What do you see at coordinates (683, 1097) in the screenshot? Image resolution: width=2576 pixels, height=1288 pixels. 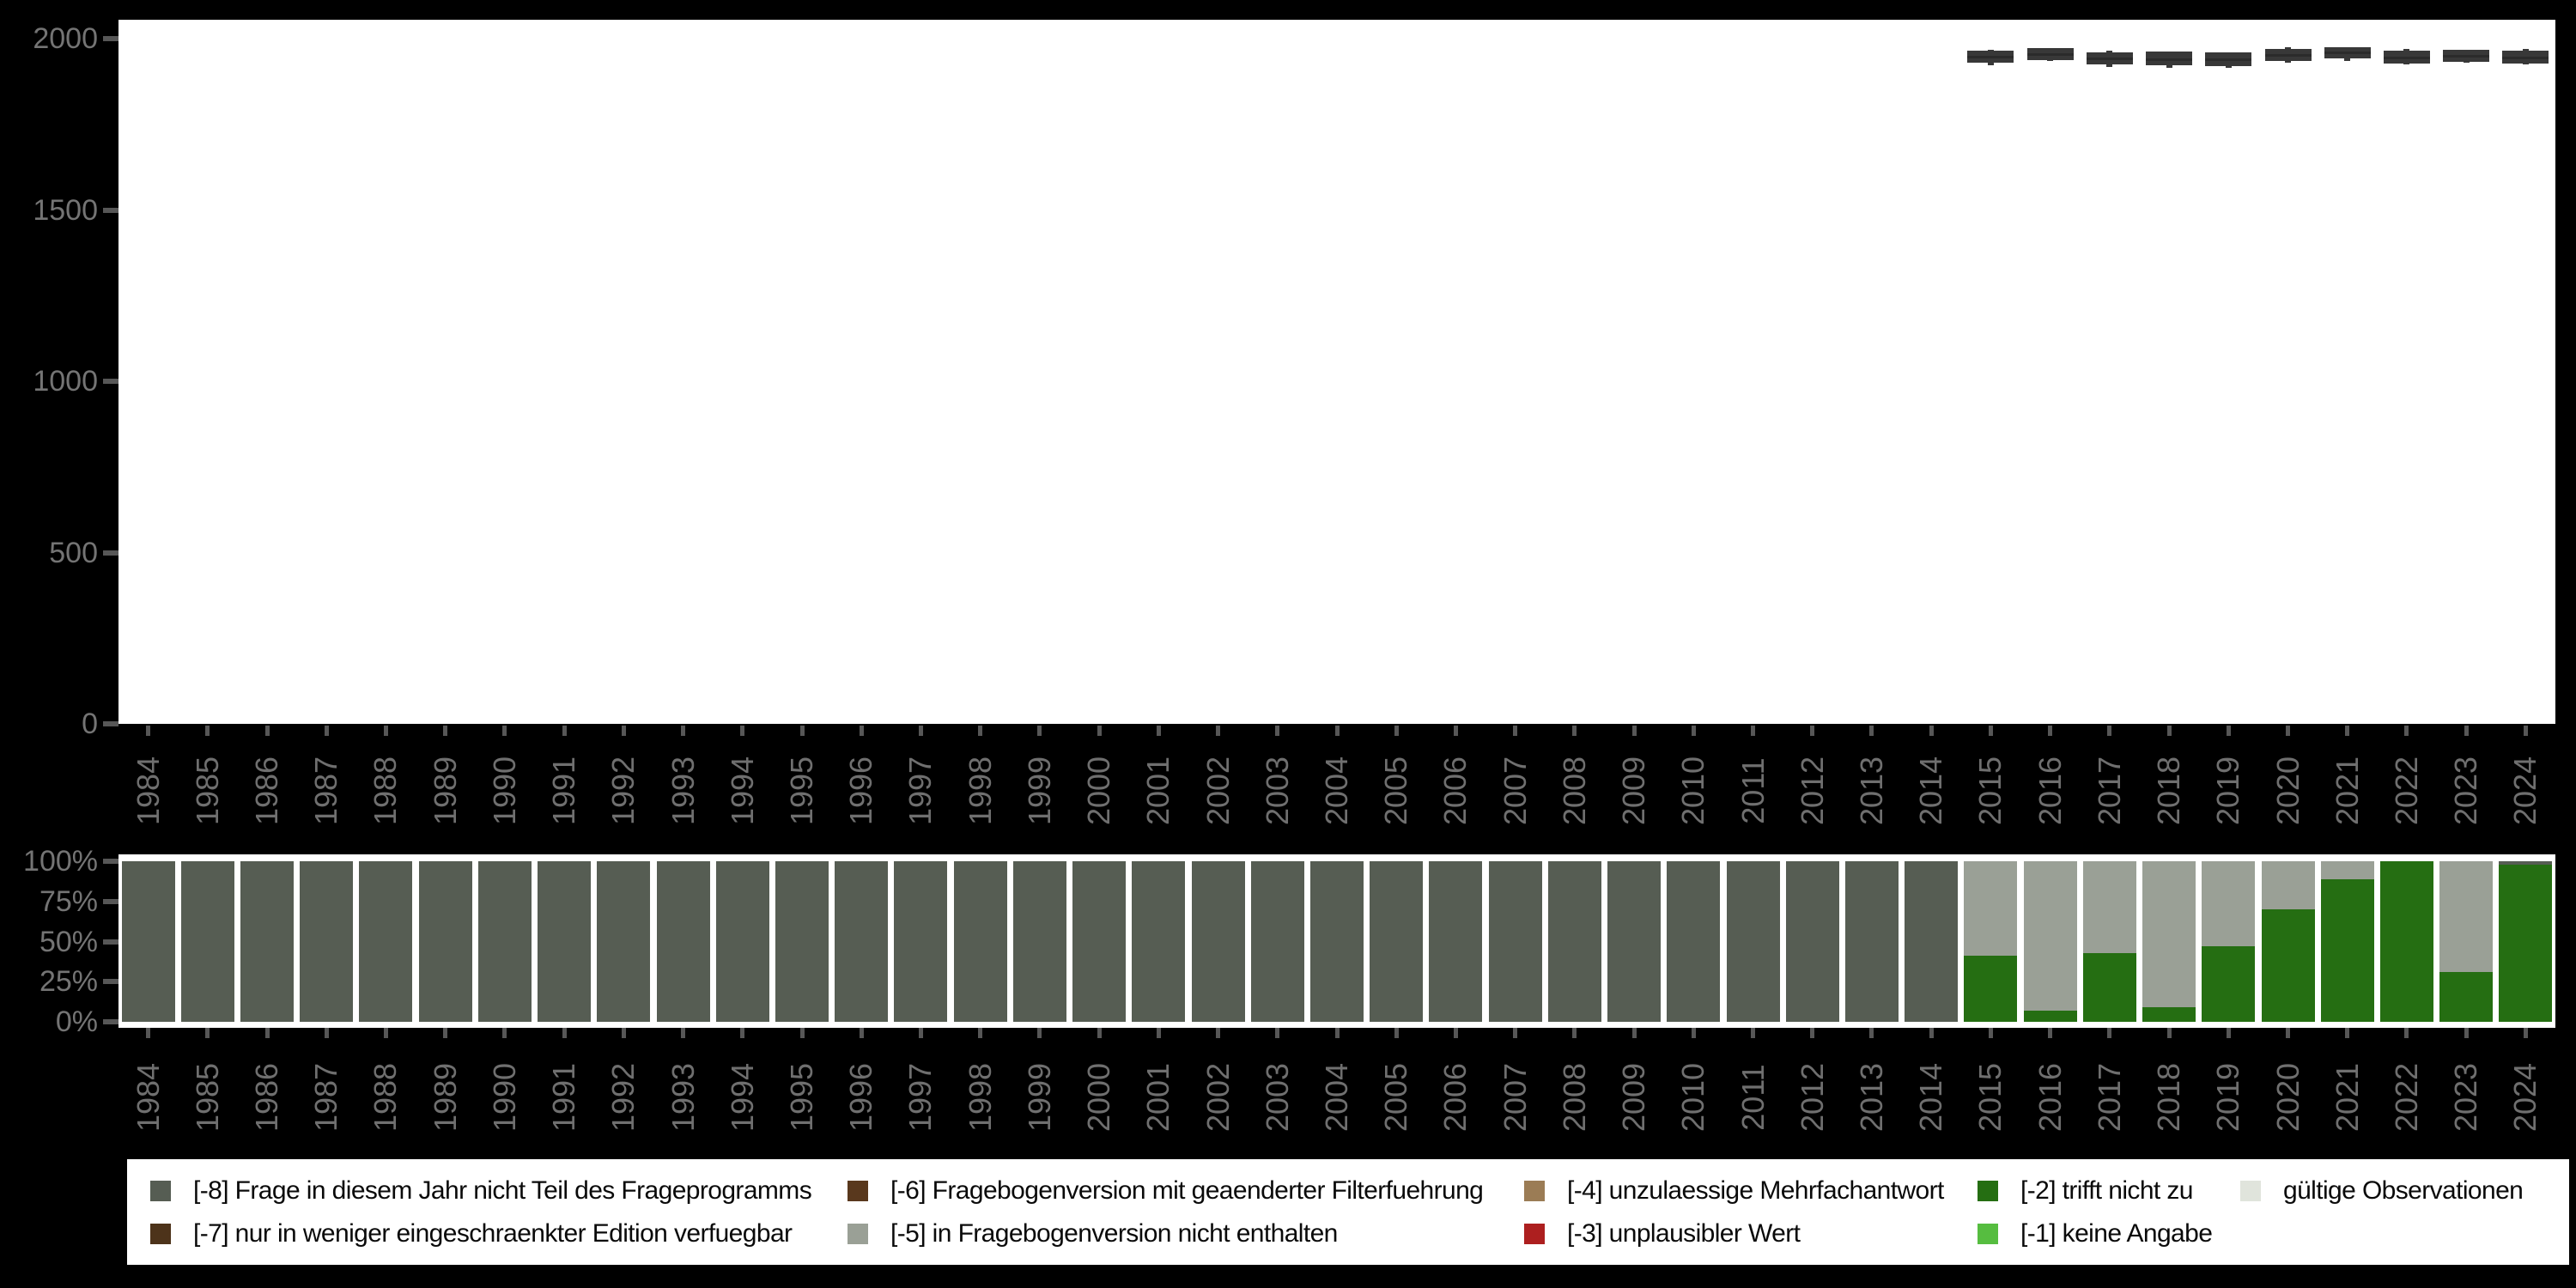 I see `bottom-x-tick-label-1993: 1993` at bounding box center [683, 1097].